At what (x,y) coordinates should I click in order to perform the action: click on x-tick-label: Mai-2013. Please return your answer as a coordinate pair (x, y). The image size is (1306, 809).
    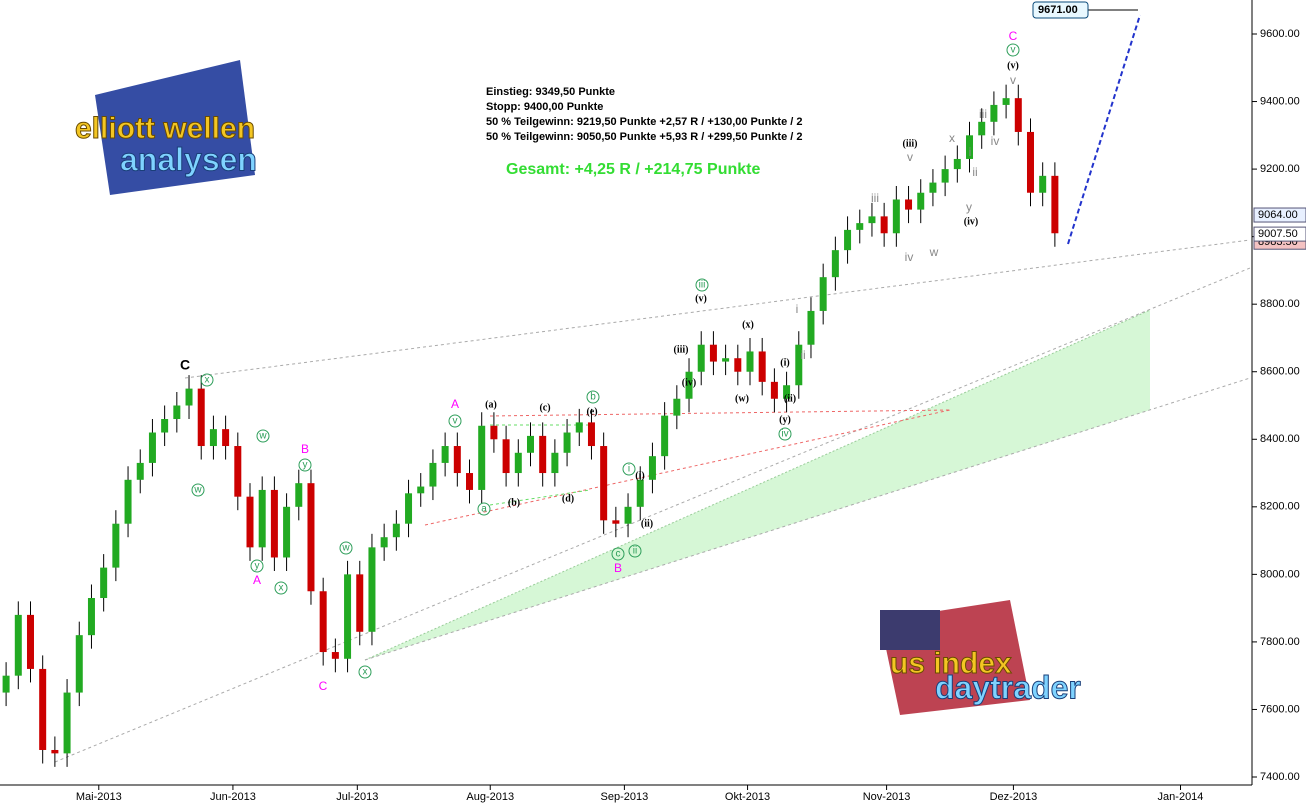
    Looking at the image, I should click on (99, 797).